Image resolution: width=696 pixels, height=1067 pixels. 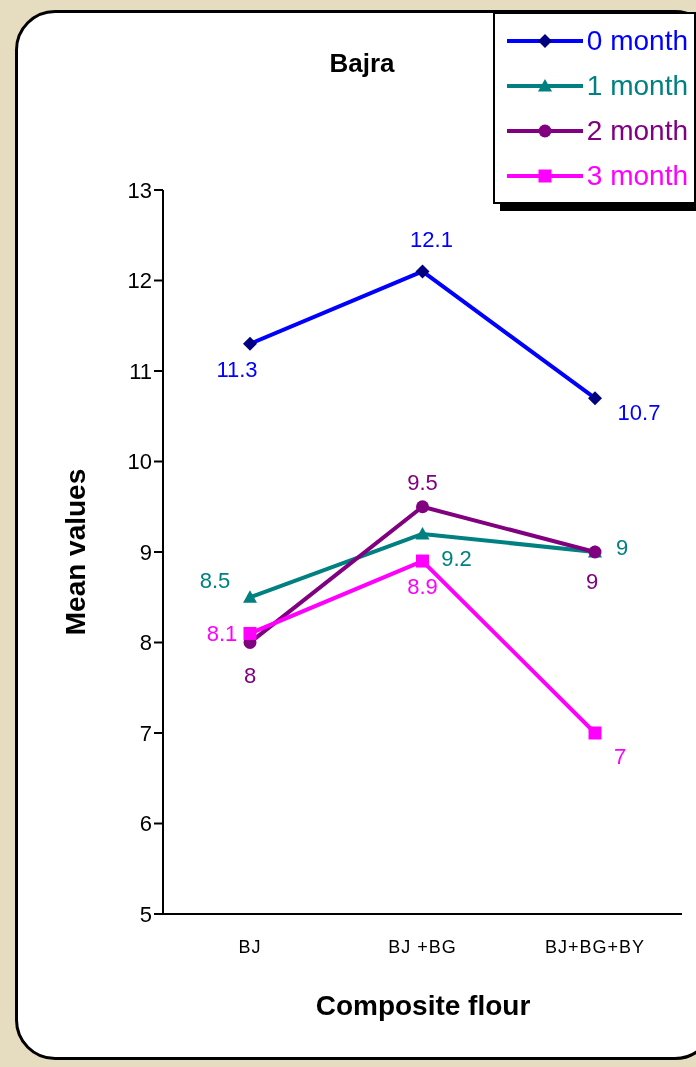 What do you see at coordinates (595, 946) in the screenshot?
I see `x-tick-label: BJ+BG+BY` at bounding box center [595, 946].